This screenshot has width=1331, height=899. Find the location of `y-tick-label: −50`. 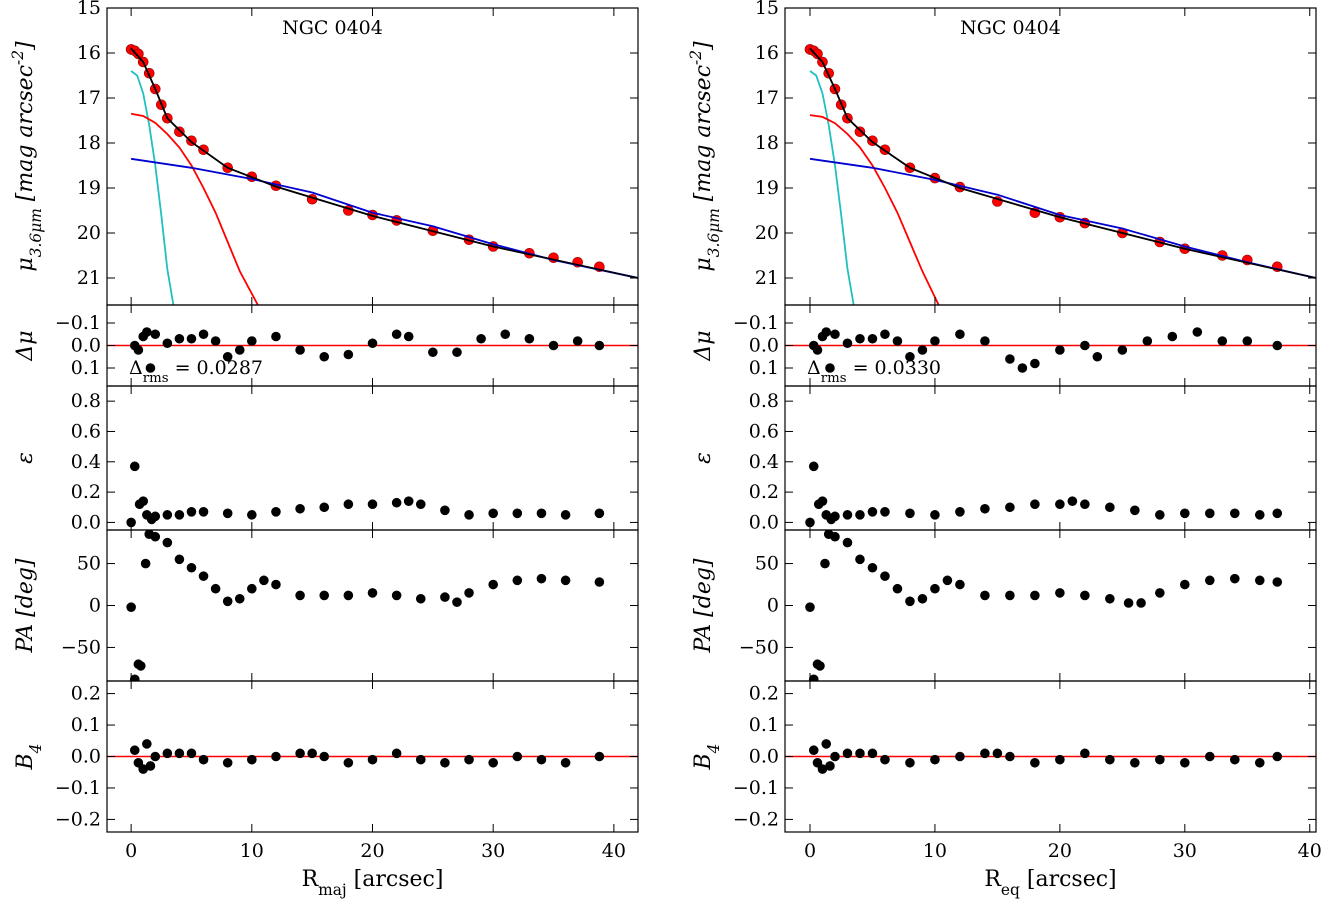

y-tick-label: −50 is located at coordinates (759, 647).